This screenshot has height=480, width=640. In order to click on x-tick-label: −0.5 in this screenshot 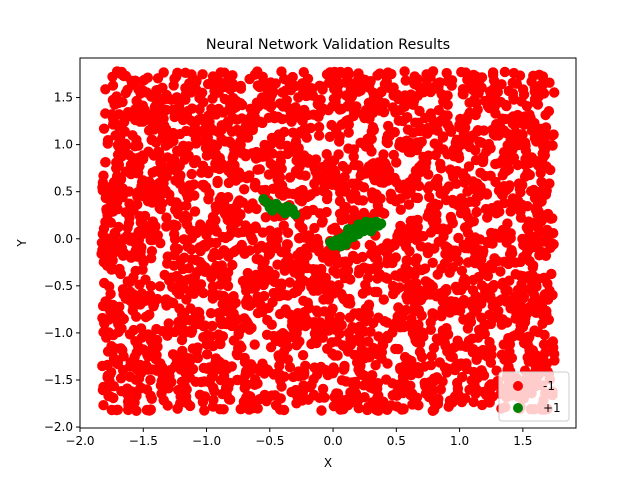, I will do `click(269, 441)`.